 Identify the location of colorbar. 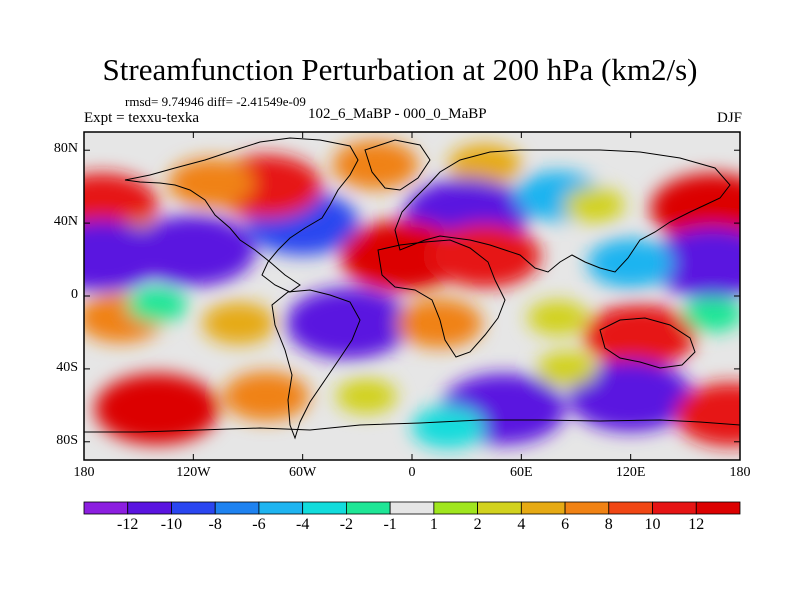
(412, 508).